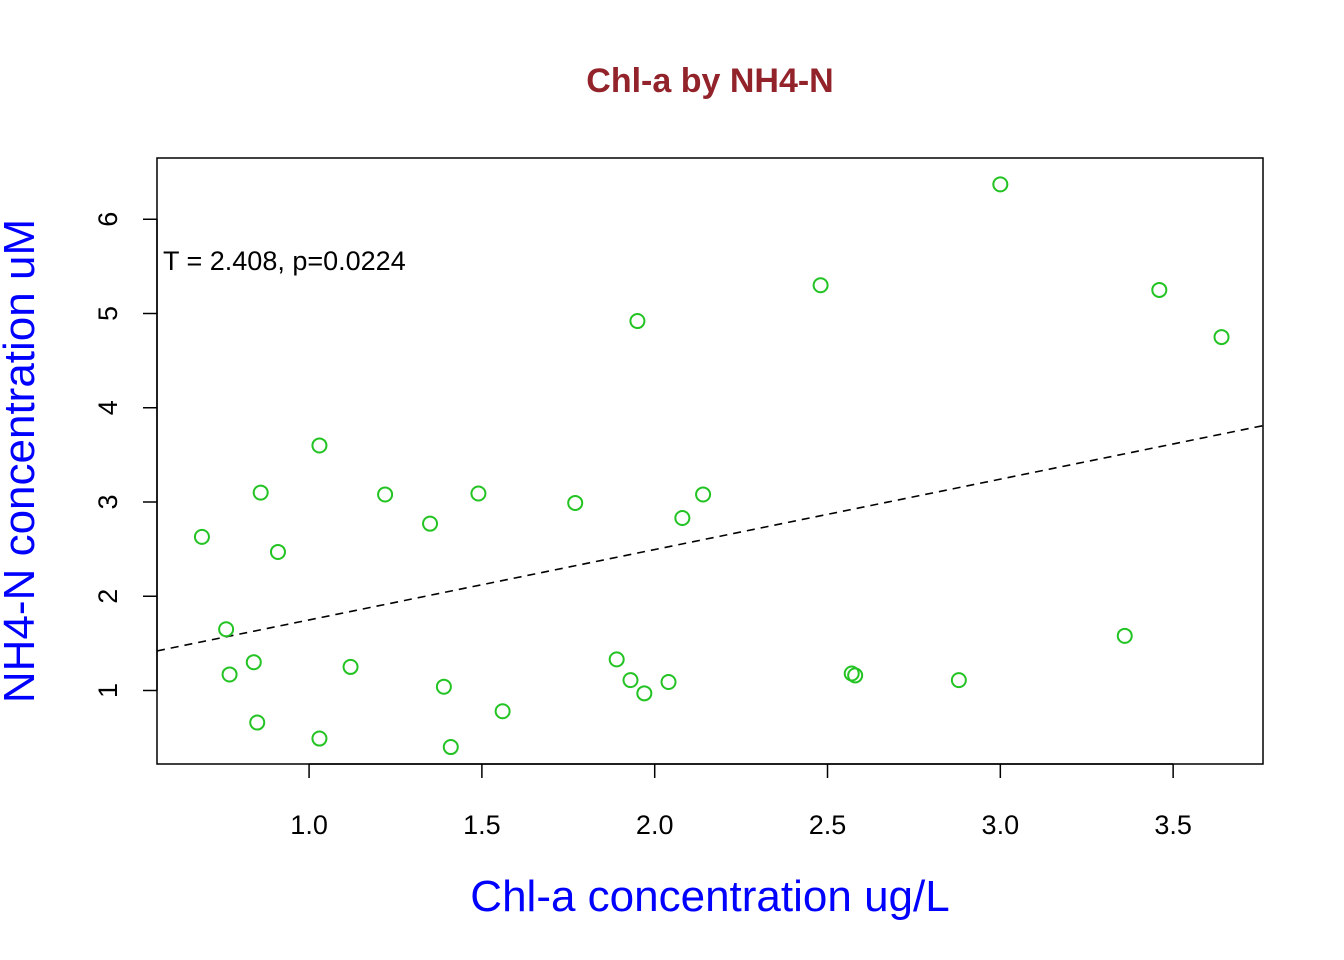 This screenshot has height=960, width=1344. What do you see at coordinates (108, 690) in the screenshot?
I see `y-tick-label: 1` at bounding box center [108, 690].